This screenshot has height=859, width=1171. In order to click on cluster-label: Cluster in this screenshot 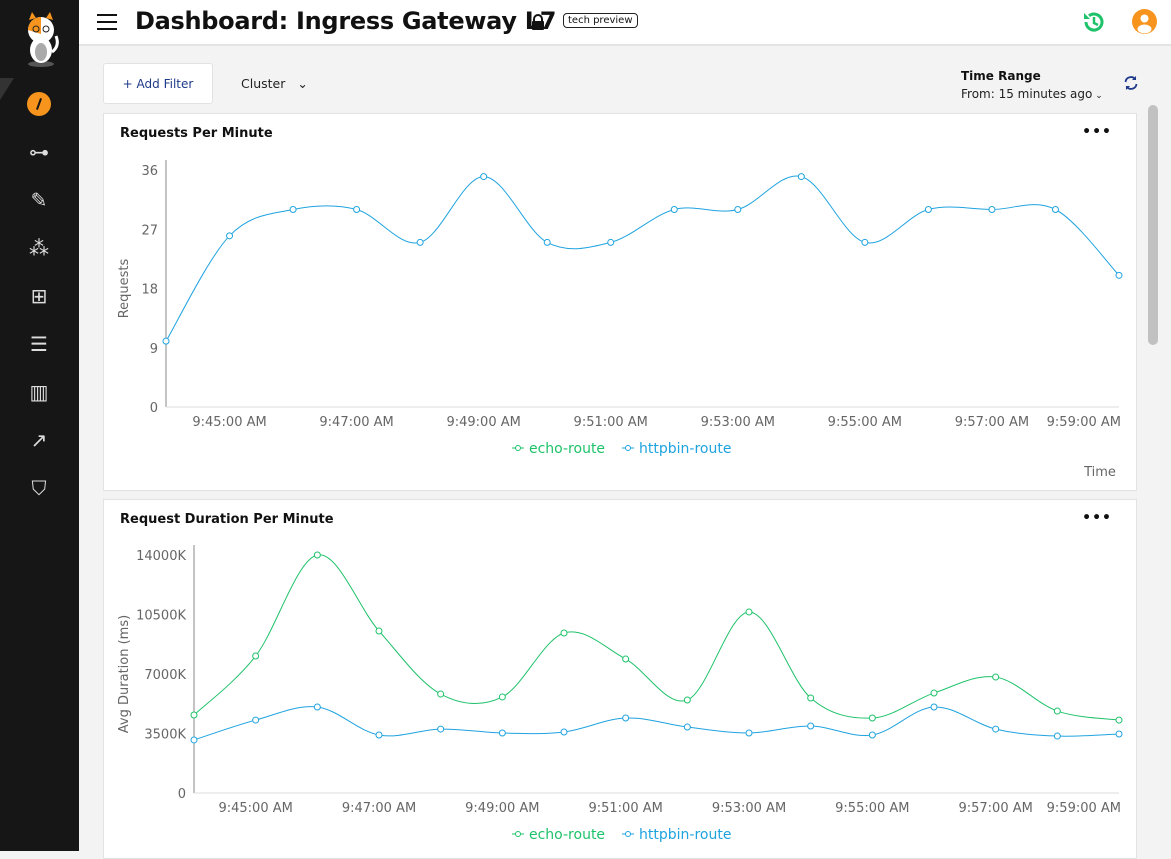, I will do `click(263, 83)`.